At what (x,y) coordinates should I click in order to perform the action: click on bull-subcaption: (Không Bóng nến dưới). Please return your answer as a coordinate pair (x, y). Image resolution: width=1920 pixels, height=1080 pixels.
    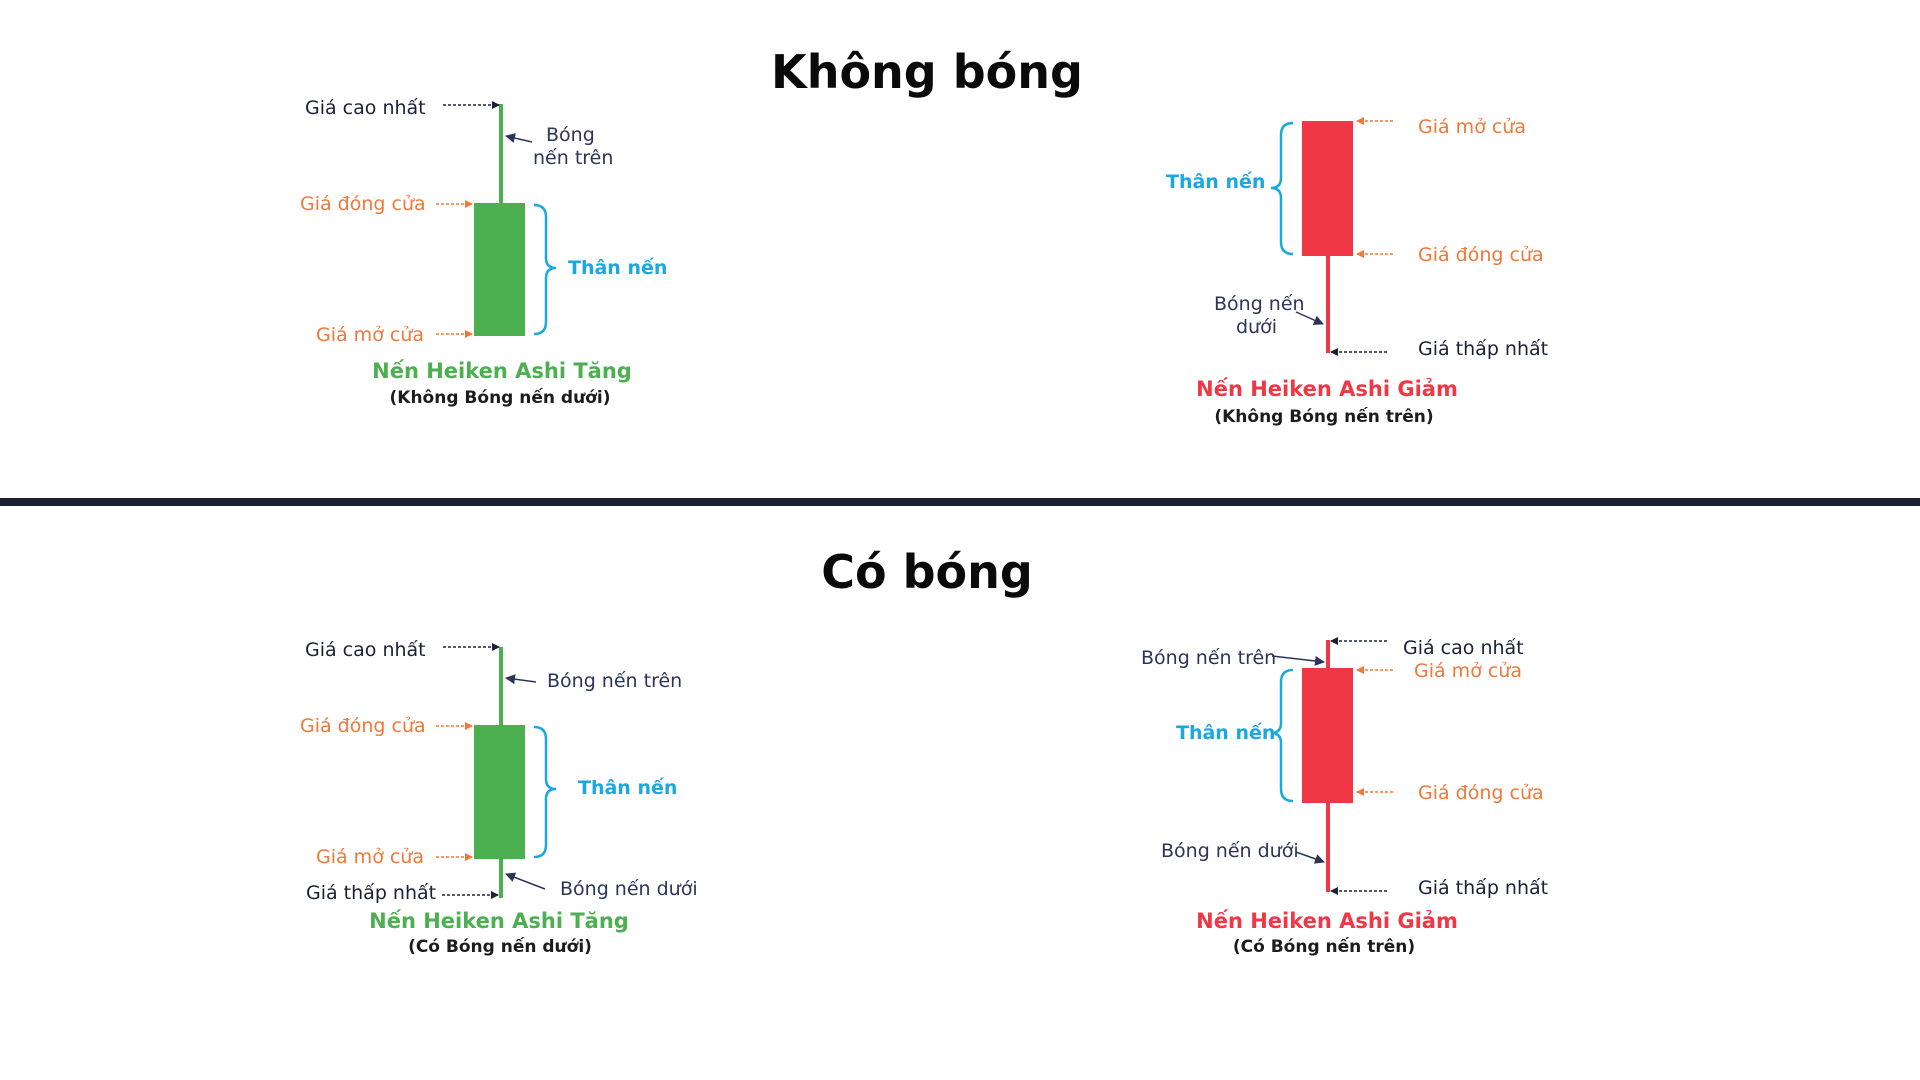
    Looking at the image, I should click on (500, 397).